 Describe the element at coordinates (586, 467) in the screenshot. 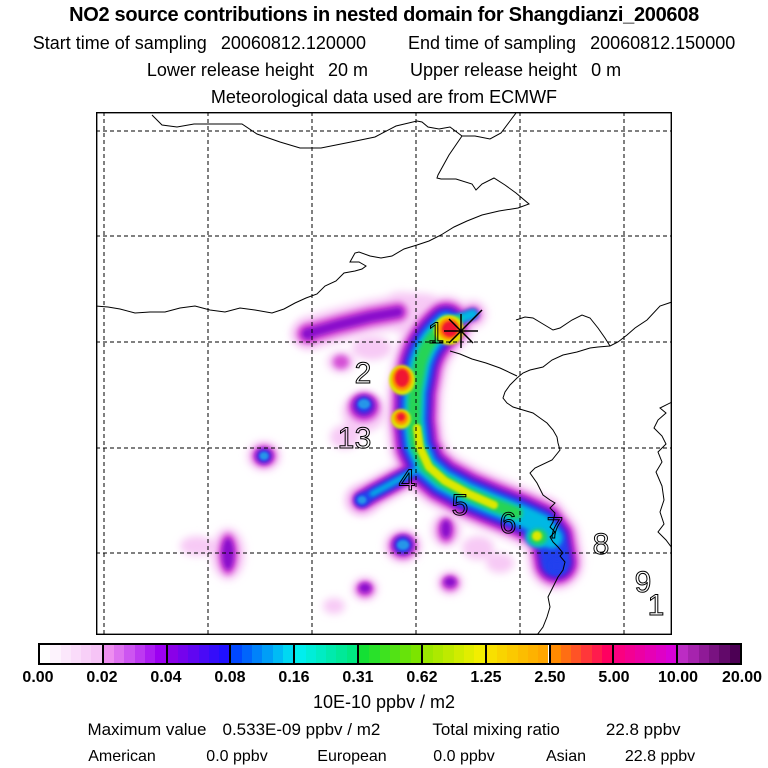

I see `coastline-bohai-west` at that location.